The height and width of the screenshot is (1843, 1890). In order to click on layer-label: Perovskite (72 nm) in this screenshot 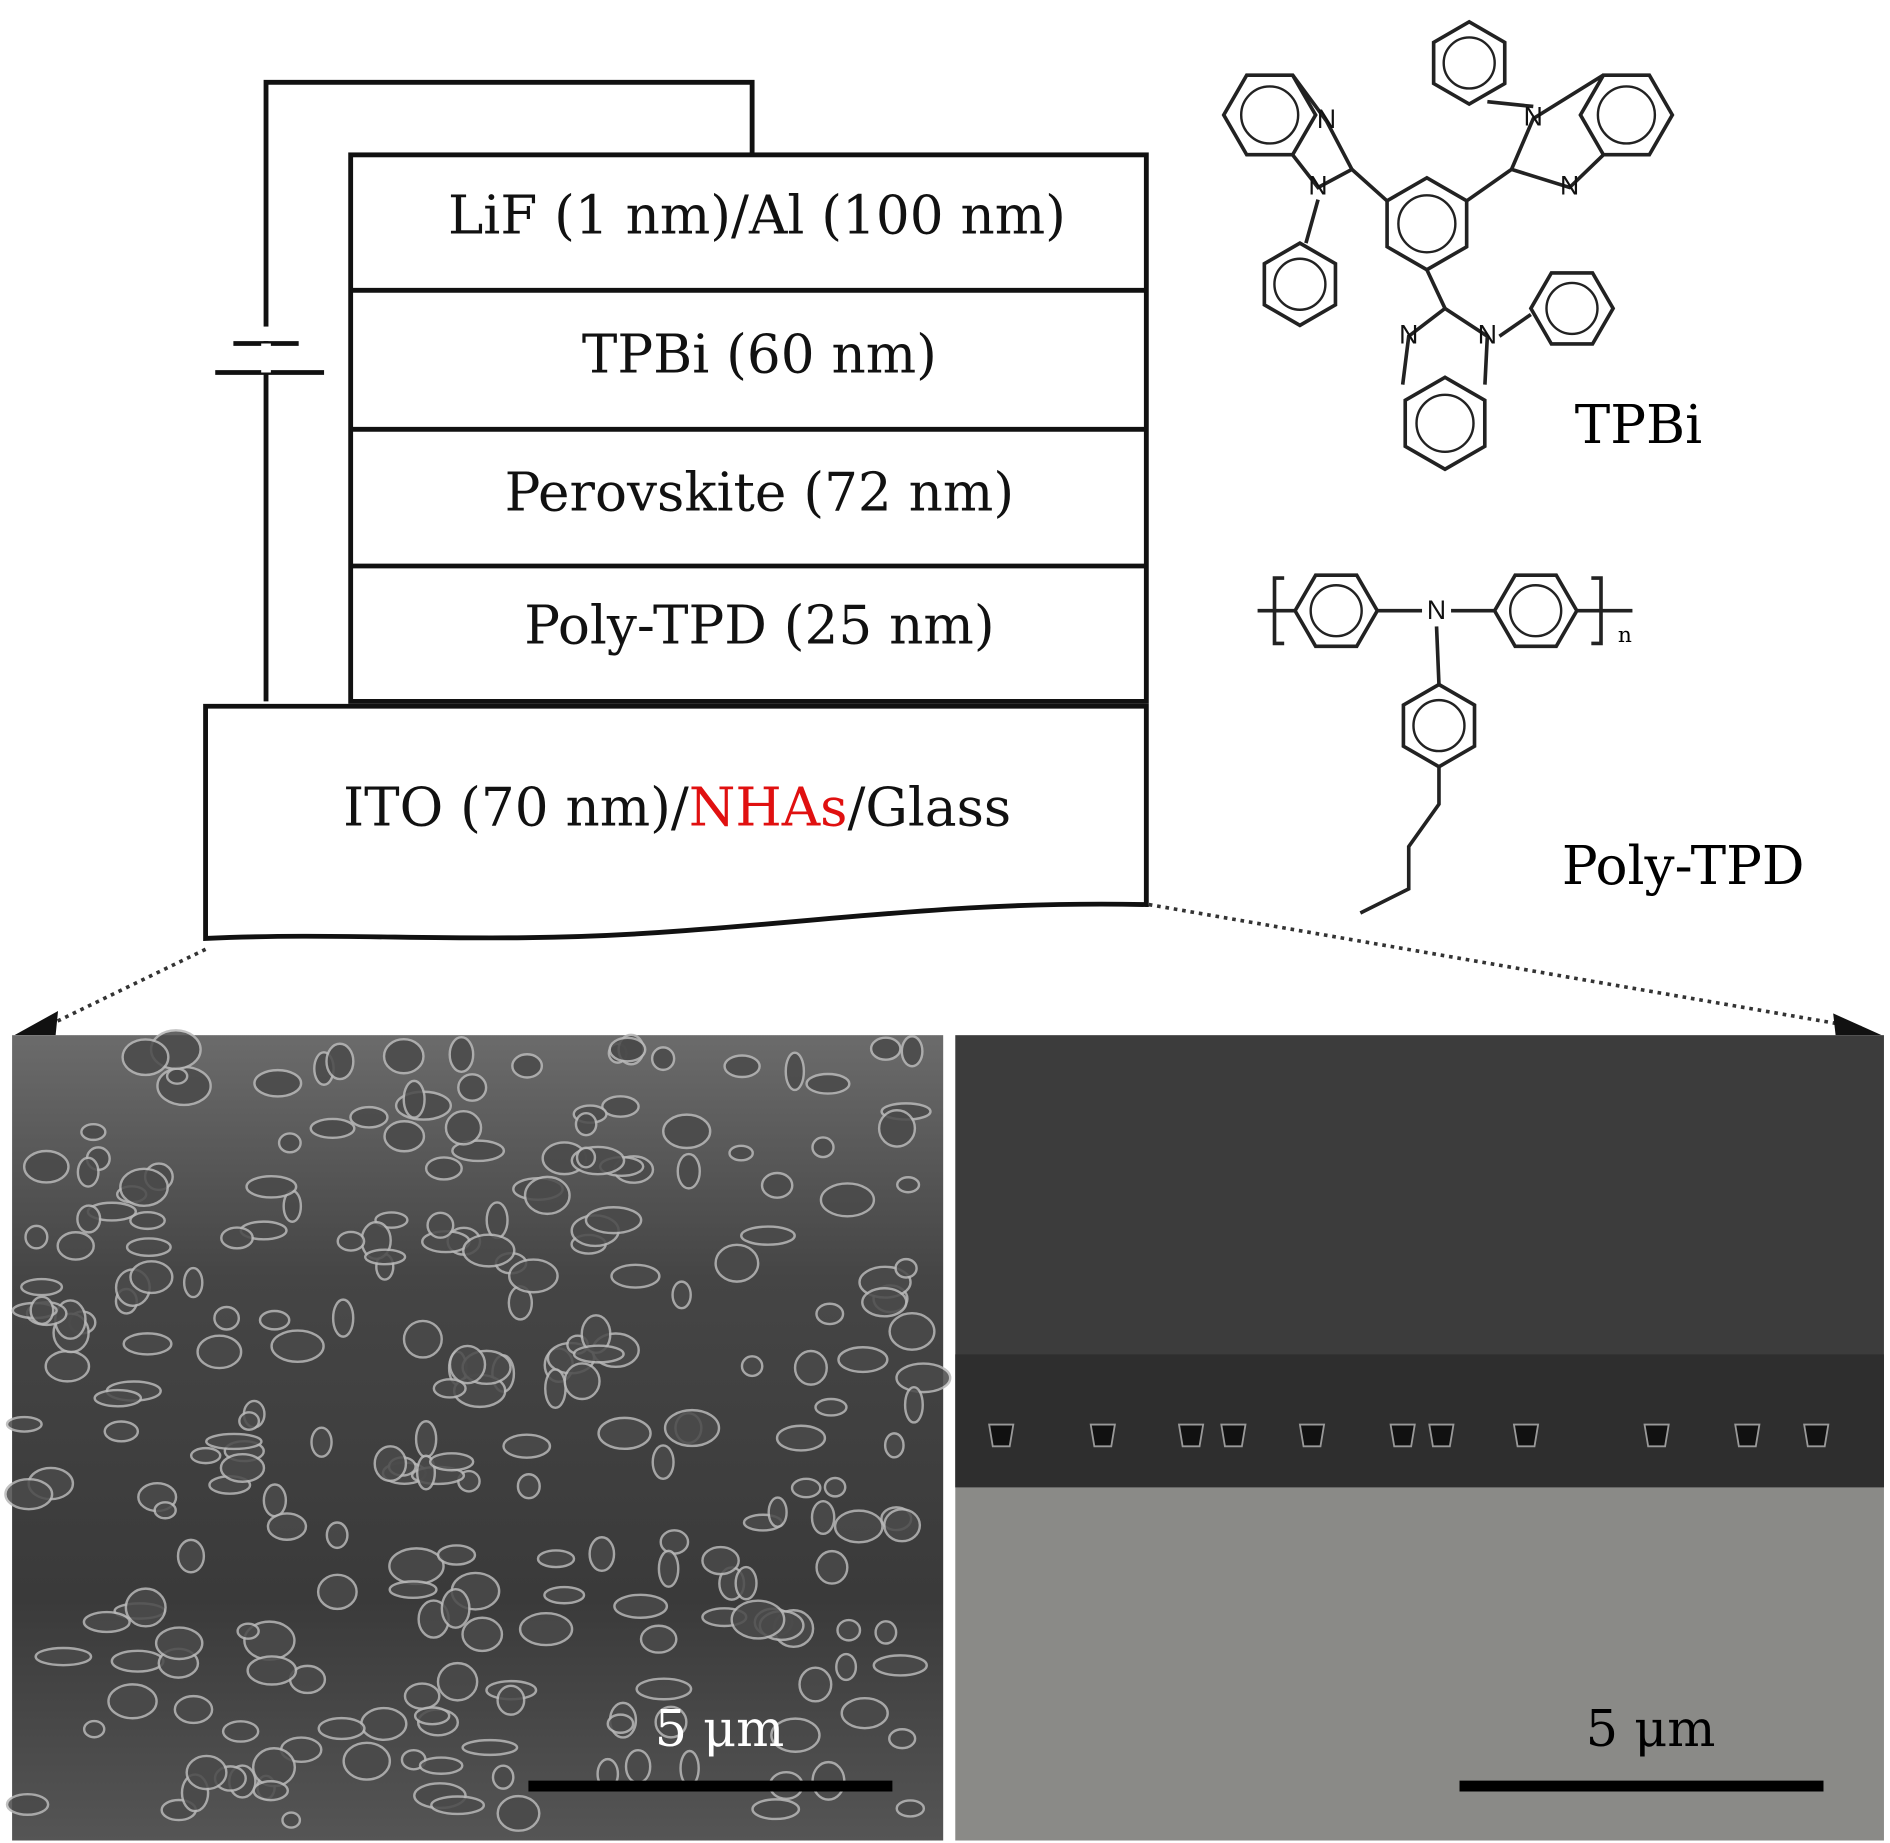, I will do `click(759, 493)`.